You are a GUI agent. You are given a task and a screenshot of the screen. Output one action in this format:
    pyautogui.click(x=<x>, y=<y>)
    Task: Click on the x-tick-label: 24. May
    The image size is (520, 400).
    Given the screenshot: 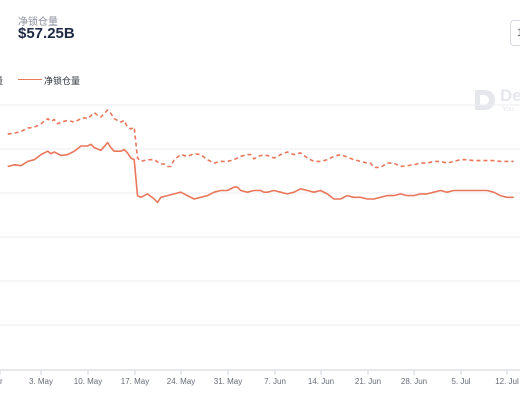 What is the action you would take?
    pyautogui.click(x=181, y=381)
    